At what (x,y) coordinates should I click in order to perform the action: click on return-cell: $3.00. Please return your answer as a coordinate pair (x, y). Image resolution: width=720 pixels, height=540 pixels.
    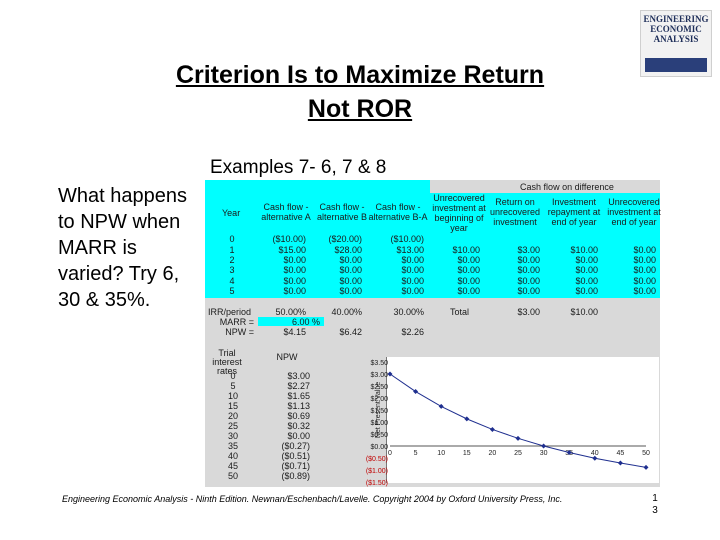
    Looking at the image, I should click on (528, 250).